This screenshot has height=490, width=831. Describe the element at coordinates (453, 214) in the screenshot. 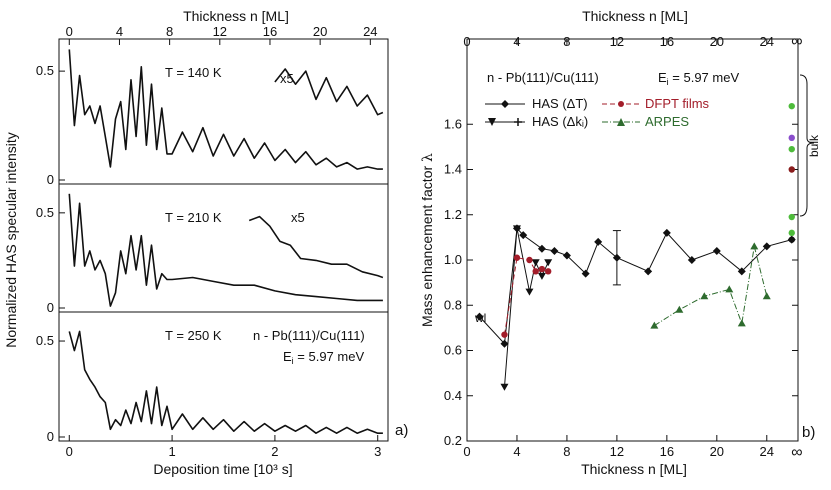

I see `b-y-tick-label-5: 1.2` at that location.